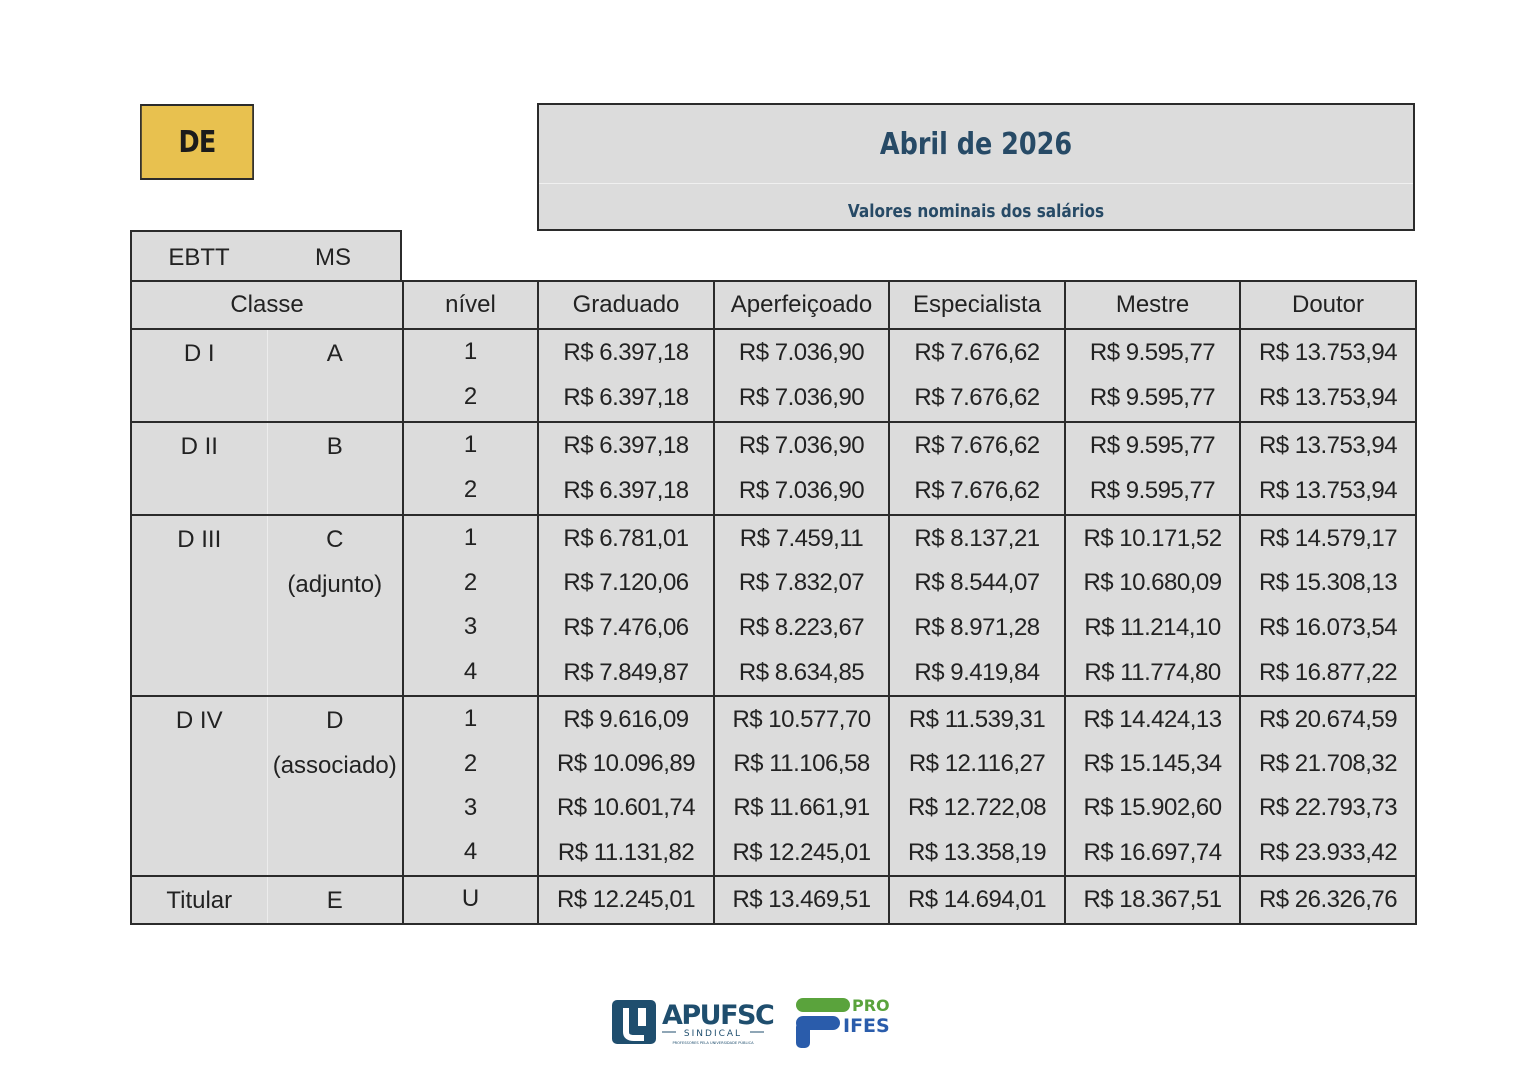  What do you see at coordinates (1152, 764) in the screenshot?
I see `cell-mestre: R$ 15.145,34` at bounding box center [1152, 764].